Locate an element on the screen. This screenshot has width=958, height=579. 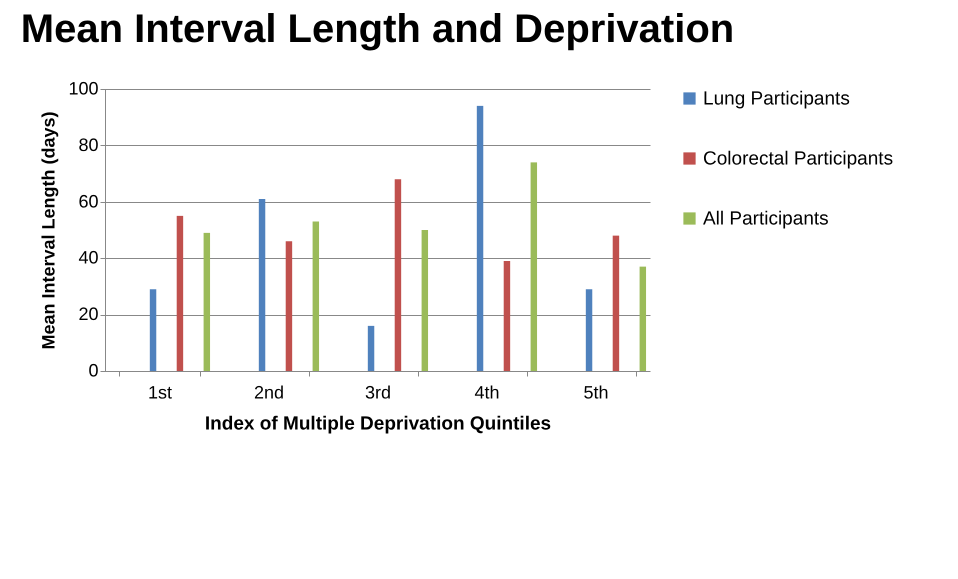
legend-label: Lung Participants is located at coordinates (776, 99).